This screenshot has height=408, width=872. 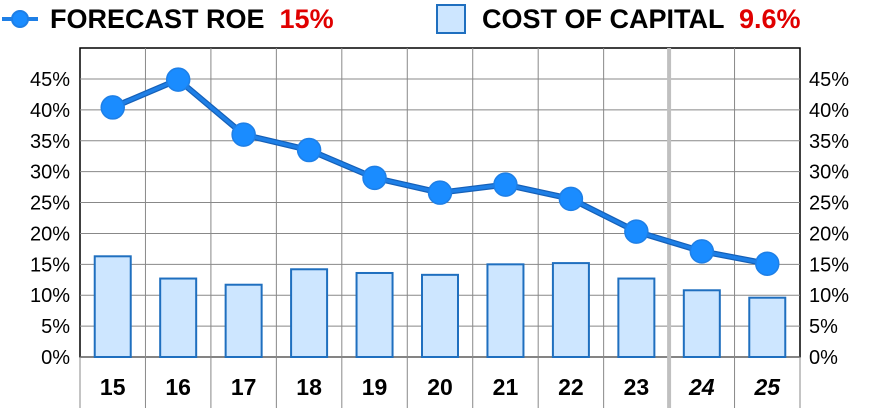 What do you see at coordinates (767, 387) in the screenshot?
I see `x-tick-label: 25` at bounding box center [767, 387].